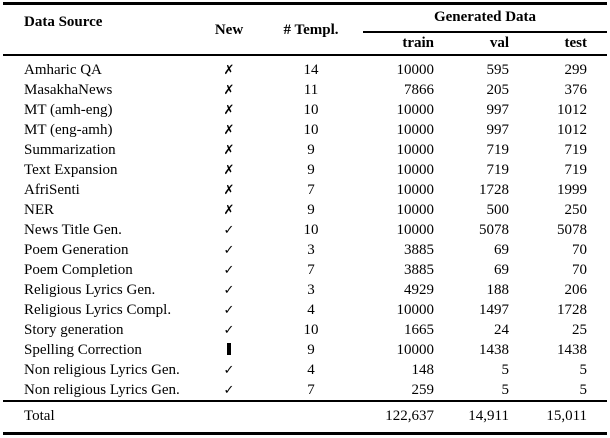 The width and height of the screenshot is (610, 438). What do you see at coordinates (305, 390) in the screenshot?
I see `table-row: Non religious Lyrics Gen. ✓ 7 259 5 5` at bounding box center [305, 390].